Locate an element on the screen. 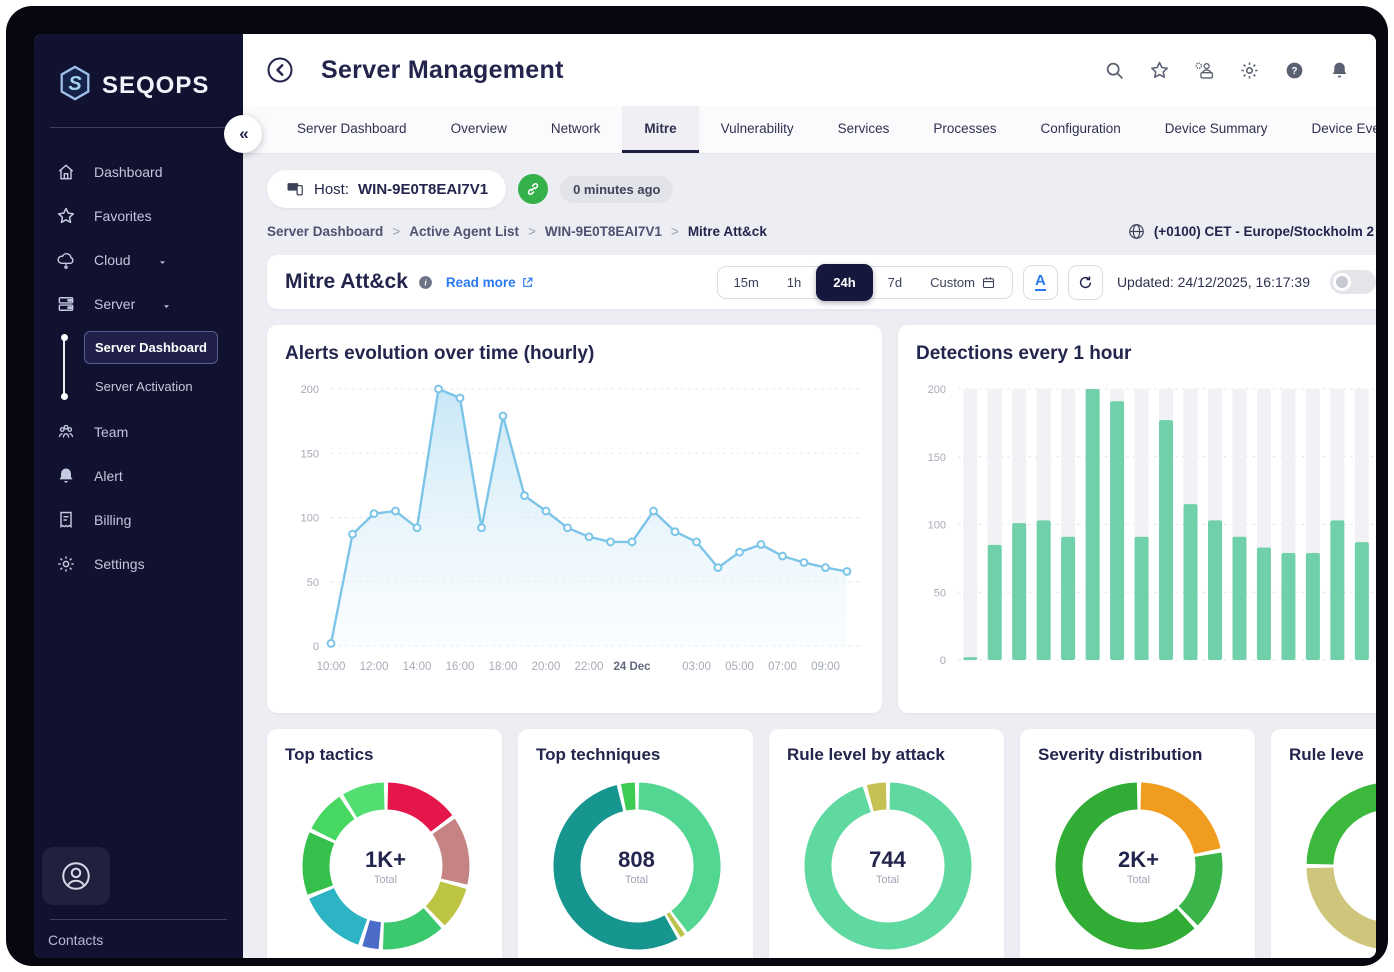  tab-device-events: Device Events is located at coordinates (1343, 128).